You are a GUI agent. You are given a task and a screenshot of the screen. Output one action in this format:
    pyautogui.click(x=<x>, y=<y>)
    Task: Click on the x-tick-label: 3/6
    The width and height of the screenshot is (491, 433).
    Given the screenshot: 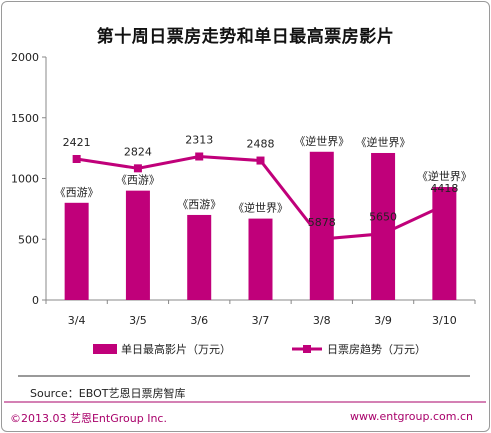 What is the action you would take?
    pyautogui.click(x=199, y=320)
    